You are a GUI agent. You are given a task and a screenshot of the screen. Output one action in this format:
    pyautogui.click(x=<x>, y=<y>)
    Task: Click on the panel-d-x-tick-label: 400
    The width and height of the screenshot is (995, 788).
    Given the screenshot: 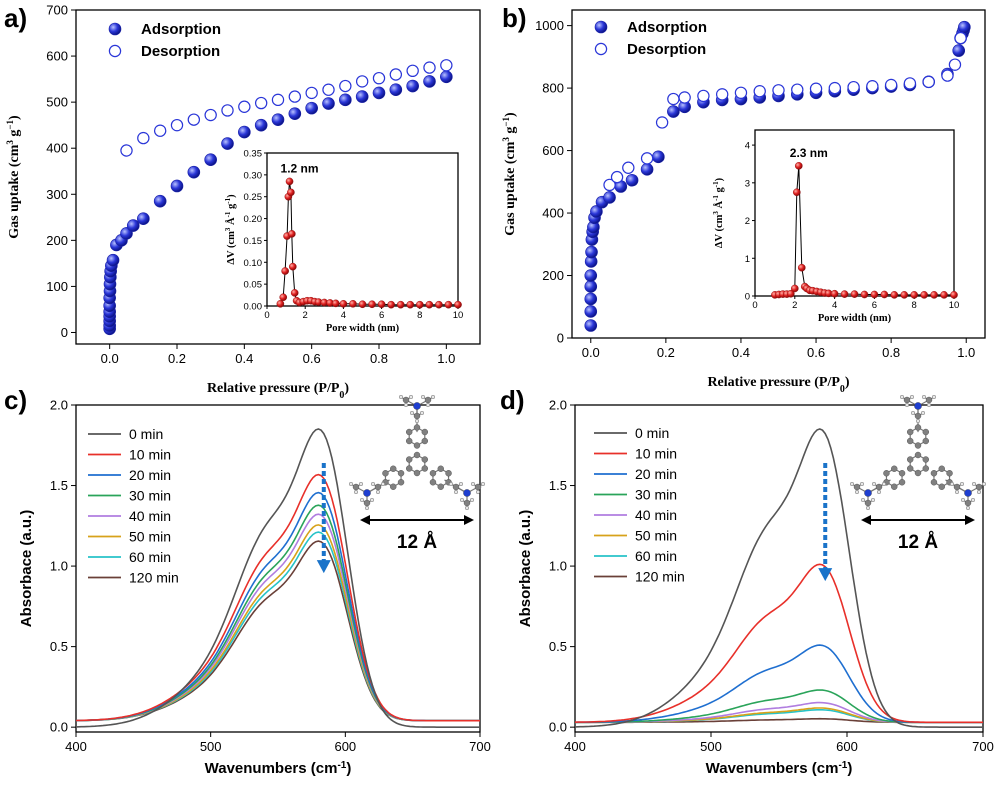 What is the action you would take?
    pyautogui.click(x=575, y=746)
    